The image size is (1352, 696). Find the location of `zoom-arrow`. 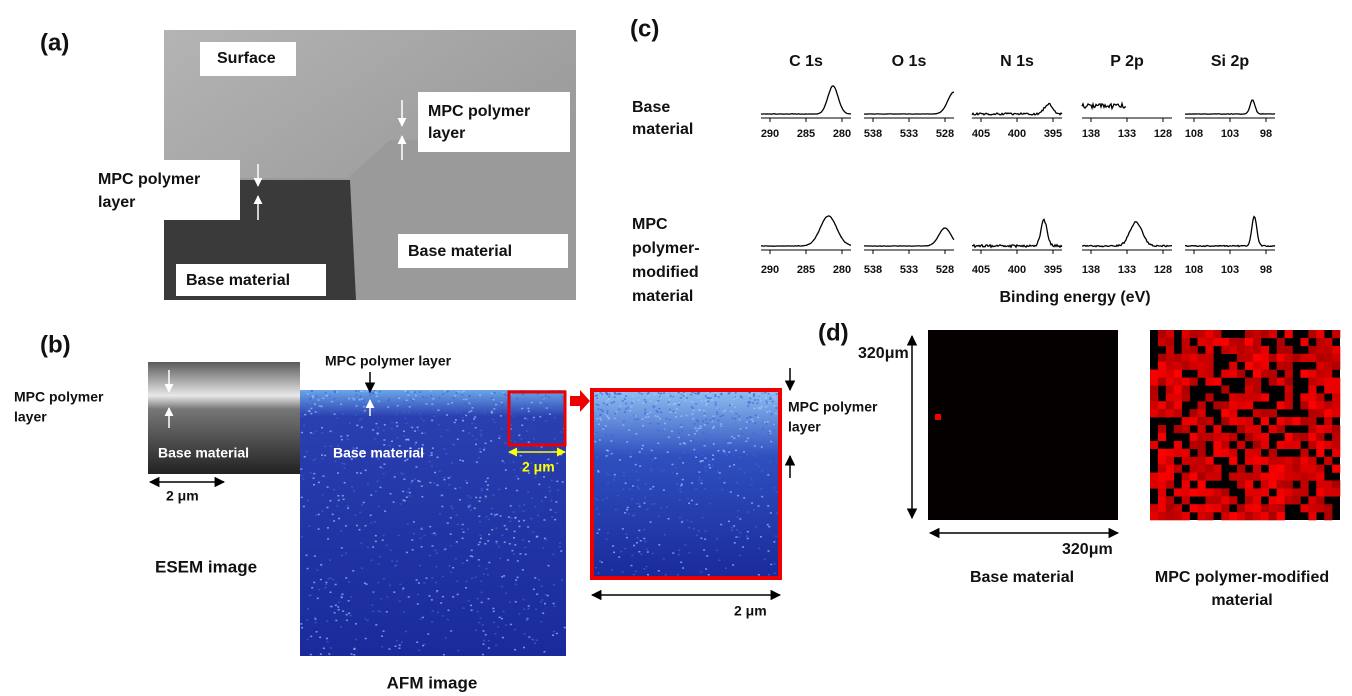

zoom-arrow is located at coordinates (580, 401).